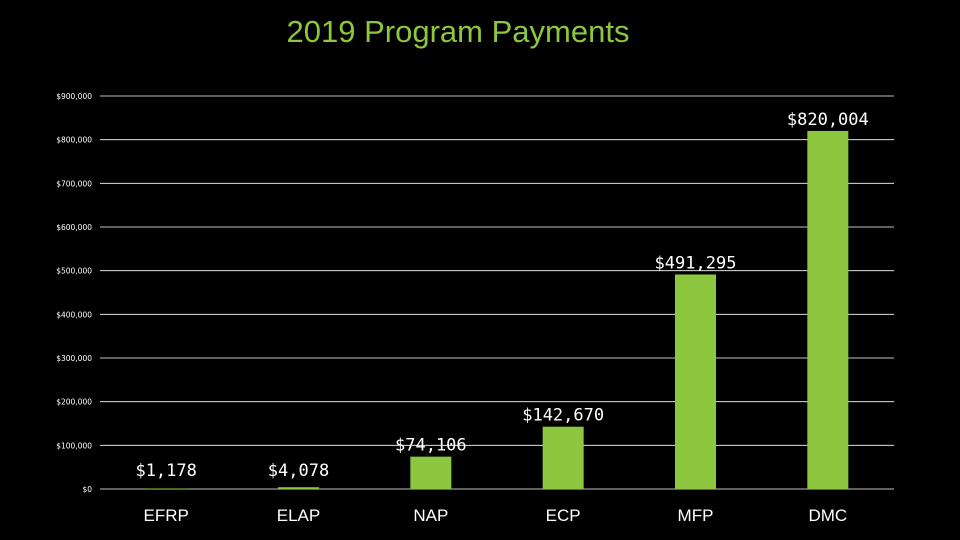  What do you see at coordinates (74, 445) in the screenshot?
I see `y-tick-label: $100,000` at bounding box center [74, 445].